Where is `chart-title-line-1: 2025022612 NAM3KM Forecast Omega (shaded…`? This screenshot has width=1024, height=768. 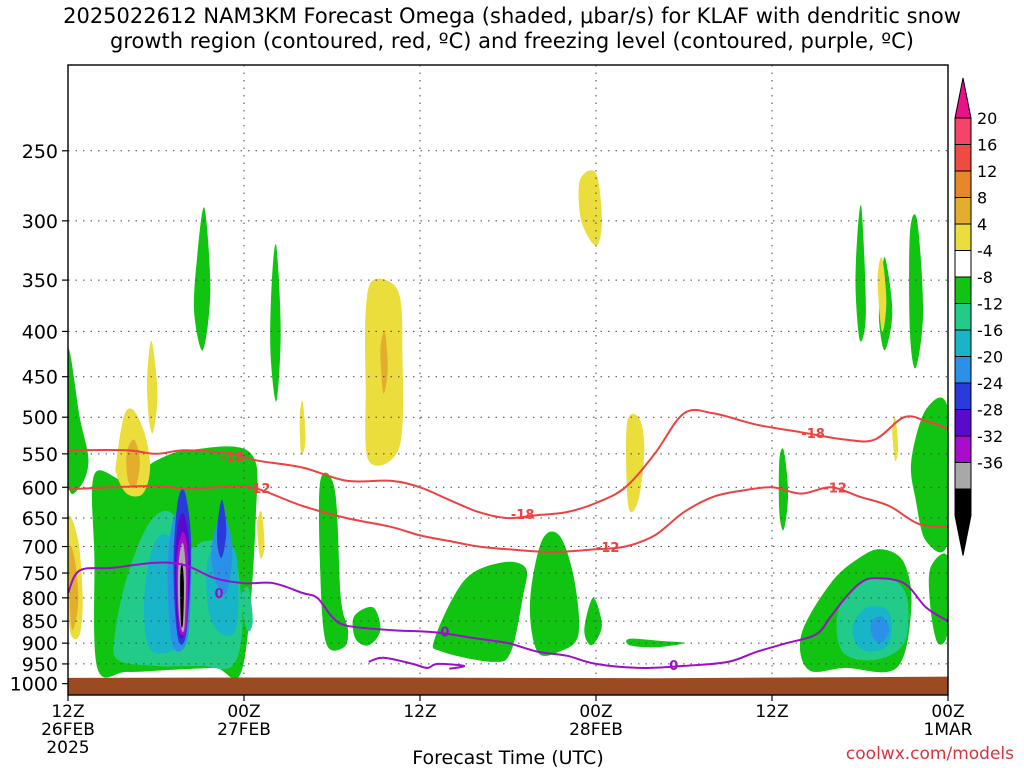 chart-title-line-1: 2025022612 NAM3KM Forecast Omega (shaded… is located at coordinates (512, 16).